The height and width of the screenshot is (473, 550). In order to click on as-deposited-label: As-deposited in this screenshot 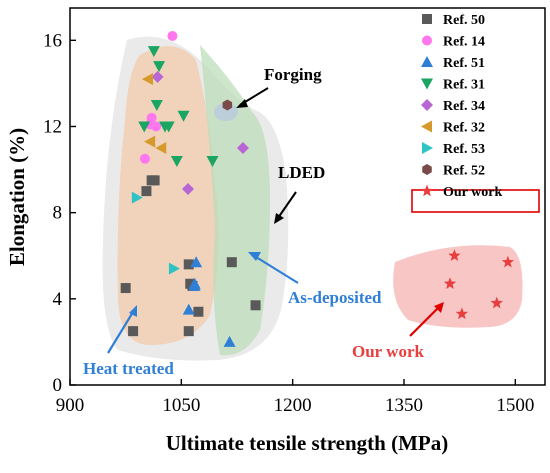, I will do `click(335, 297)`.